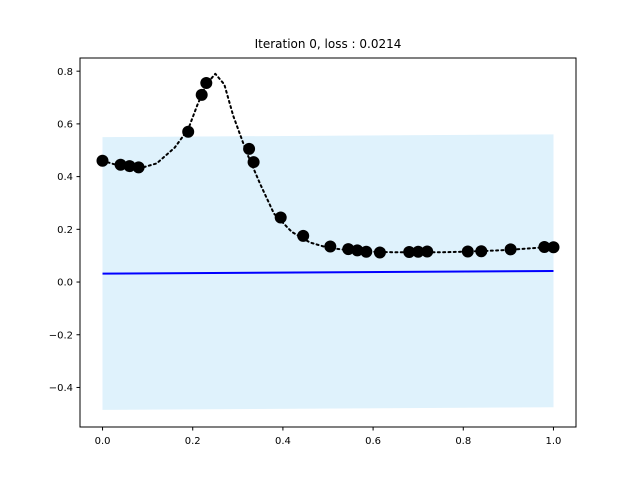  What do you see at coordinates (373, 441) in the screenshot?
I see `x-tick-label: 0.6` at bounding box center [373, 441].